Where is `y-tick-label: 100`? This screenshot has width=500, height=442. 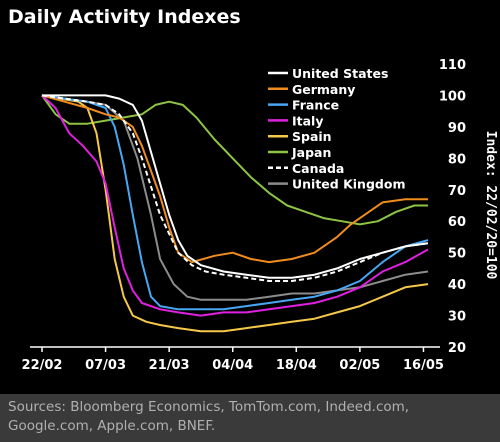
y-tick-label: 100 is located at coordinates (452, 96).